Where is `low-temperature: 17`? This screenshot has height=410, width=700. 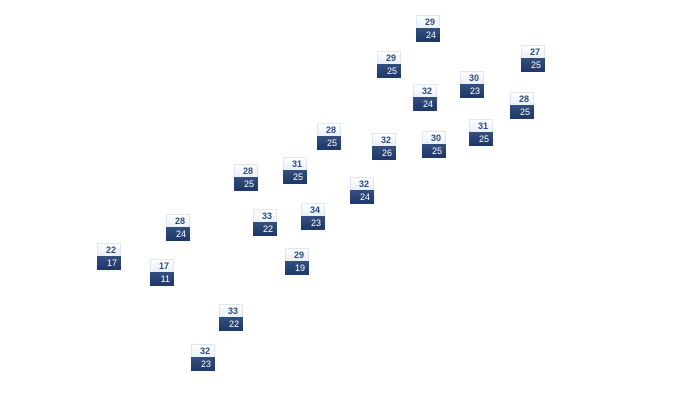
low-temperature: 17 is located at coordinates (109, 263).